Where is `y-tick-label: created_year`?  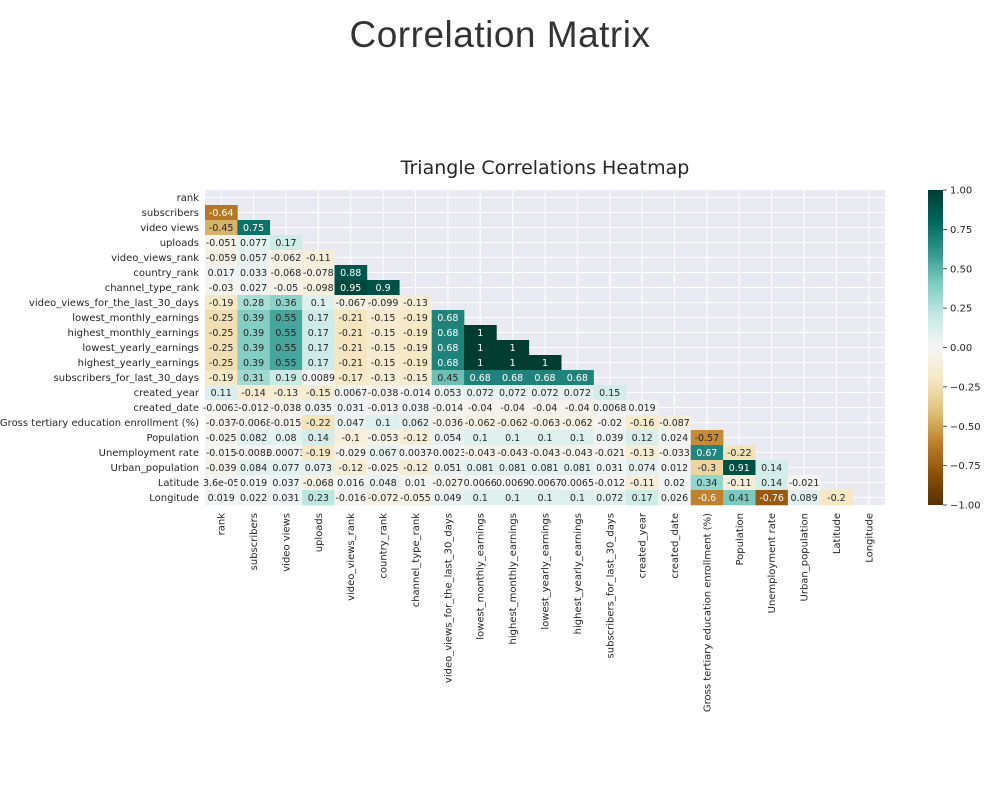
y-tick-label: created_year is located at coordinates (167, 393).